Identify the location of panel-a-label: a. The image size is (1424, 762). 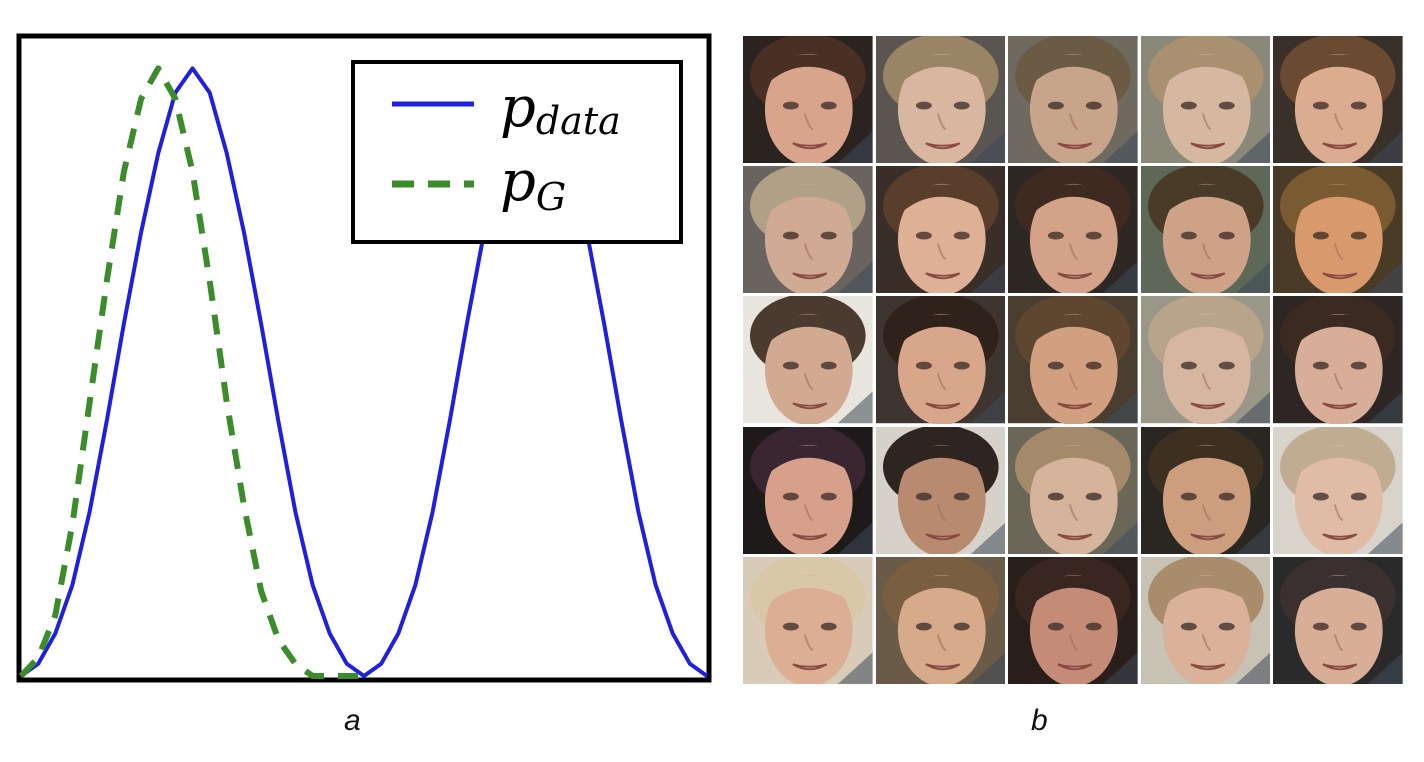
(352, 720).